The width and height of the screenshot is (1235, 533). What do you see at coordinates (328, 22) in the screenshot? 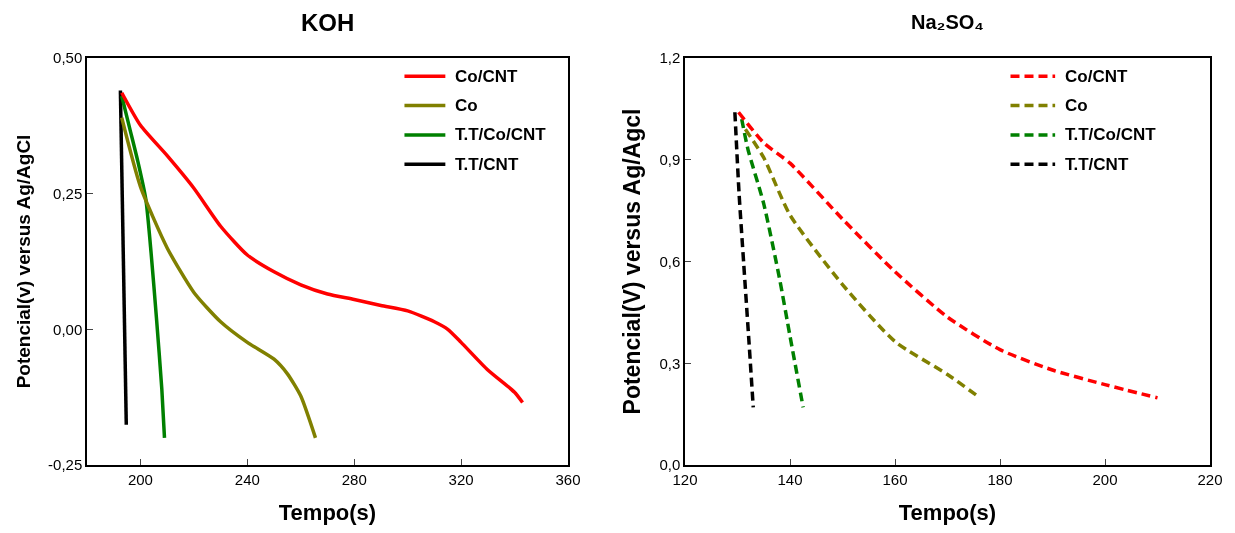
I see `chart-title: KOH` at bounding box center [328, 22].